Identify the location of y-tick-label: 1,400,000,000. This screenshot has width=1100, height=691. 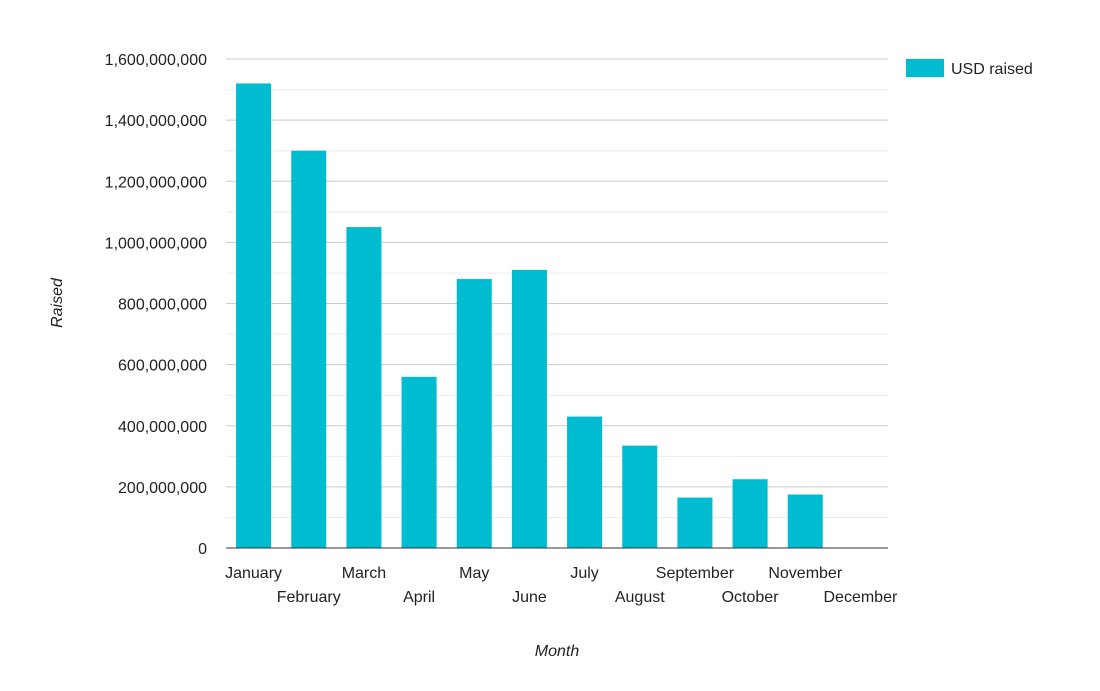
(156, 121).